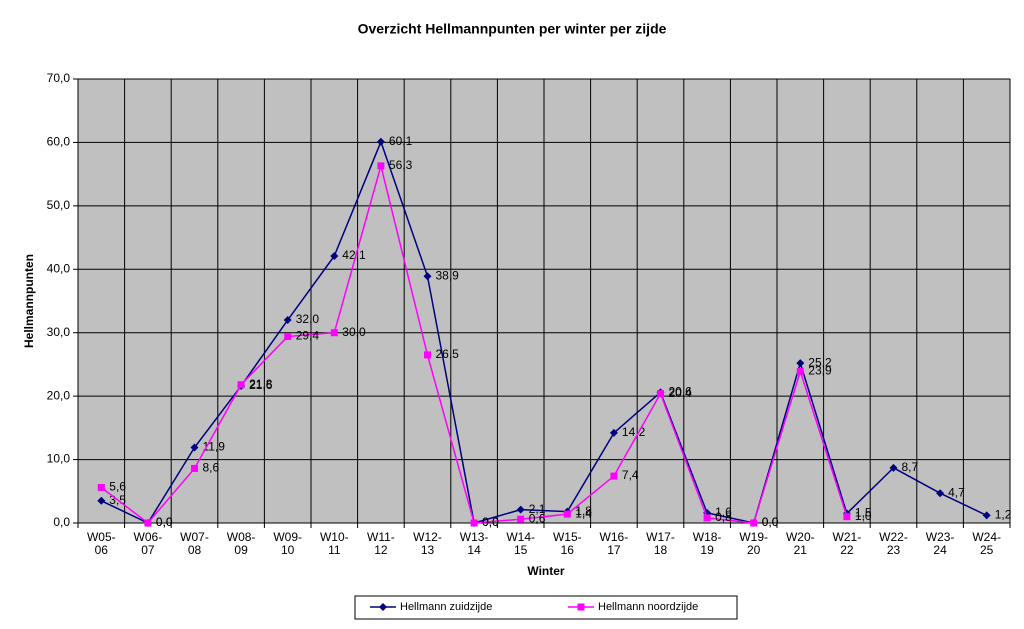 The width and height of the screenshot is (1024, 629). Describe the element at coordinates (474, 543) in the screenshot. I see `x-tick-label: W13-14` at that location.